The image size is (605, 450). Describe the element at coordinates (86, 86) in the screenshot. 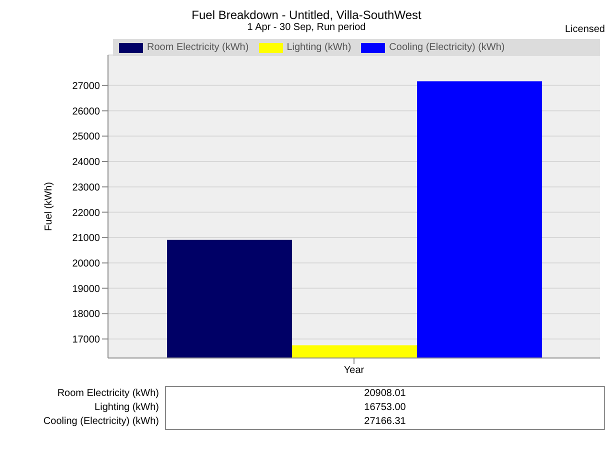

I see `y-tick-label: 27000` at that location.